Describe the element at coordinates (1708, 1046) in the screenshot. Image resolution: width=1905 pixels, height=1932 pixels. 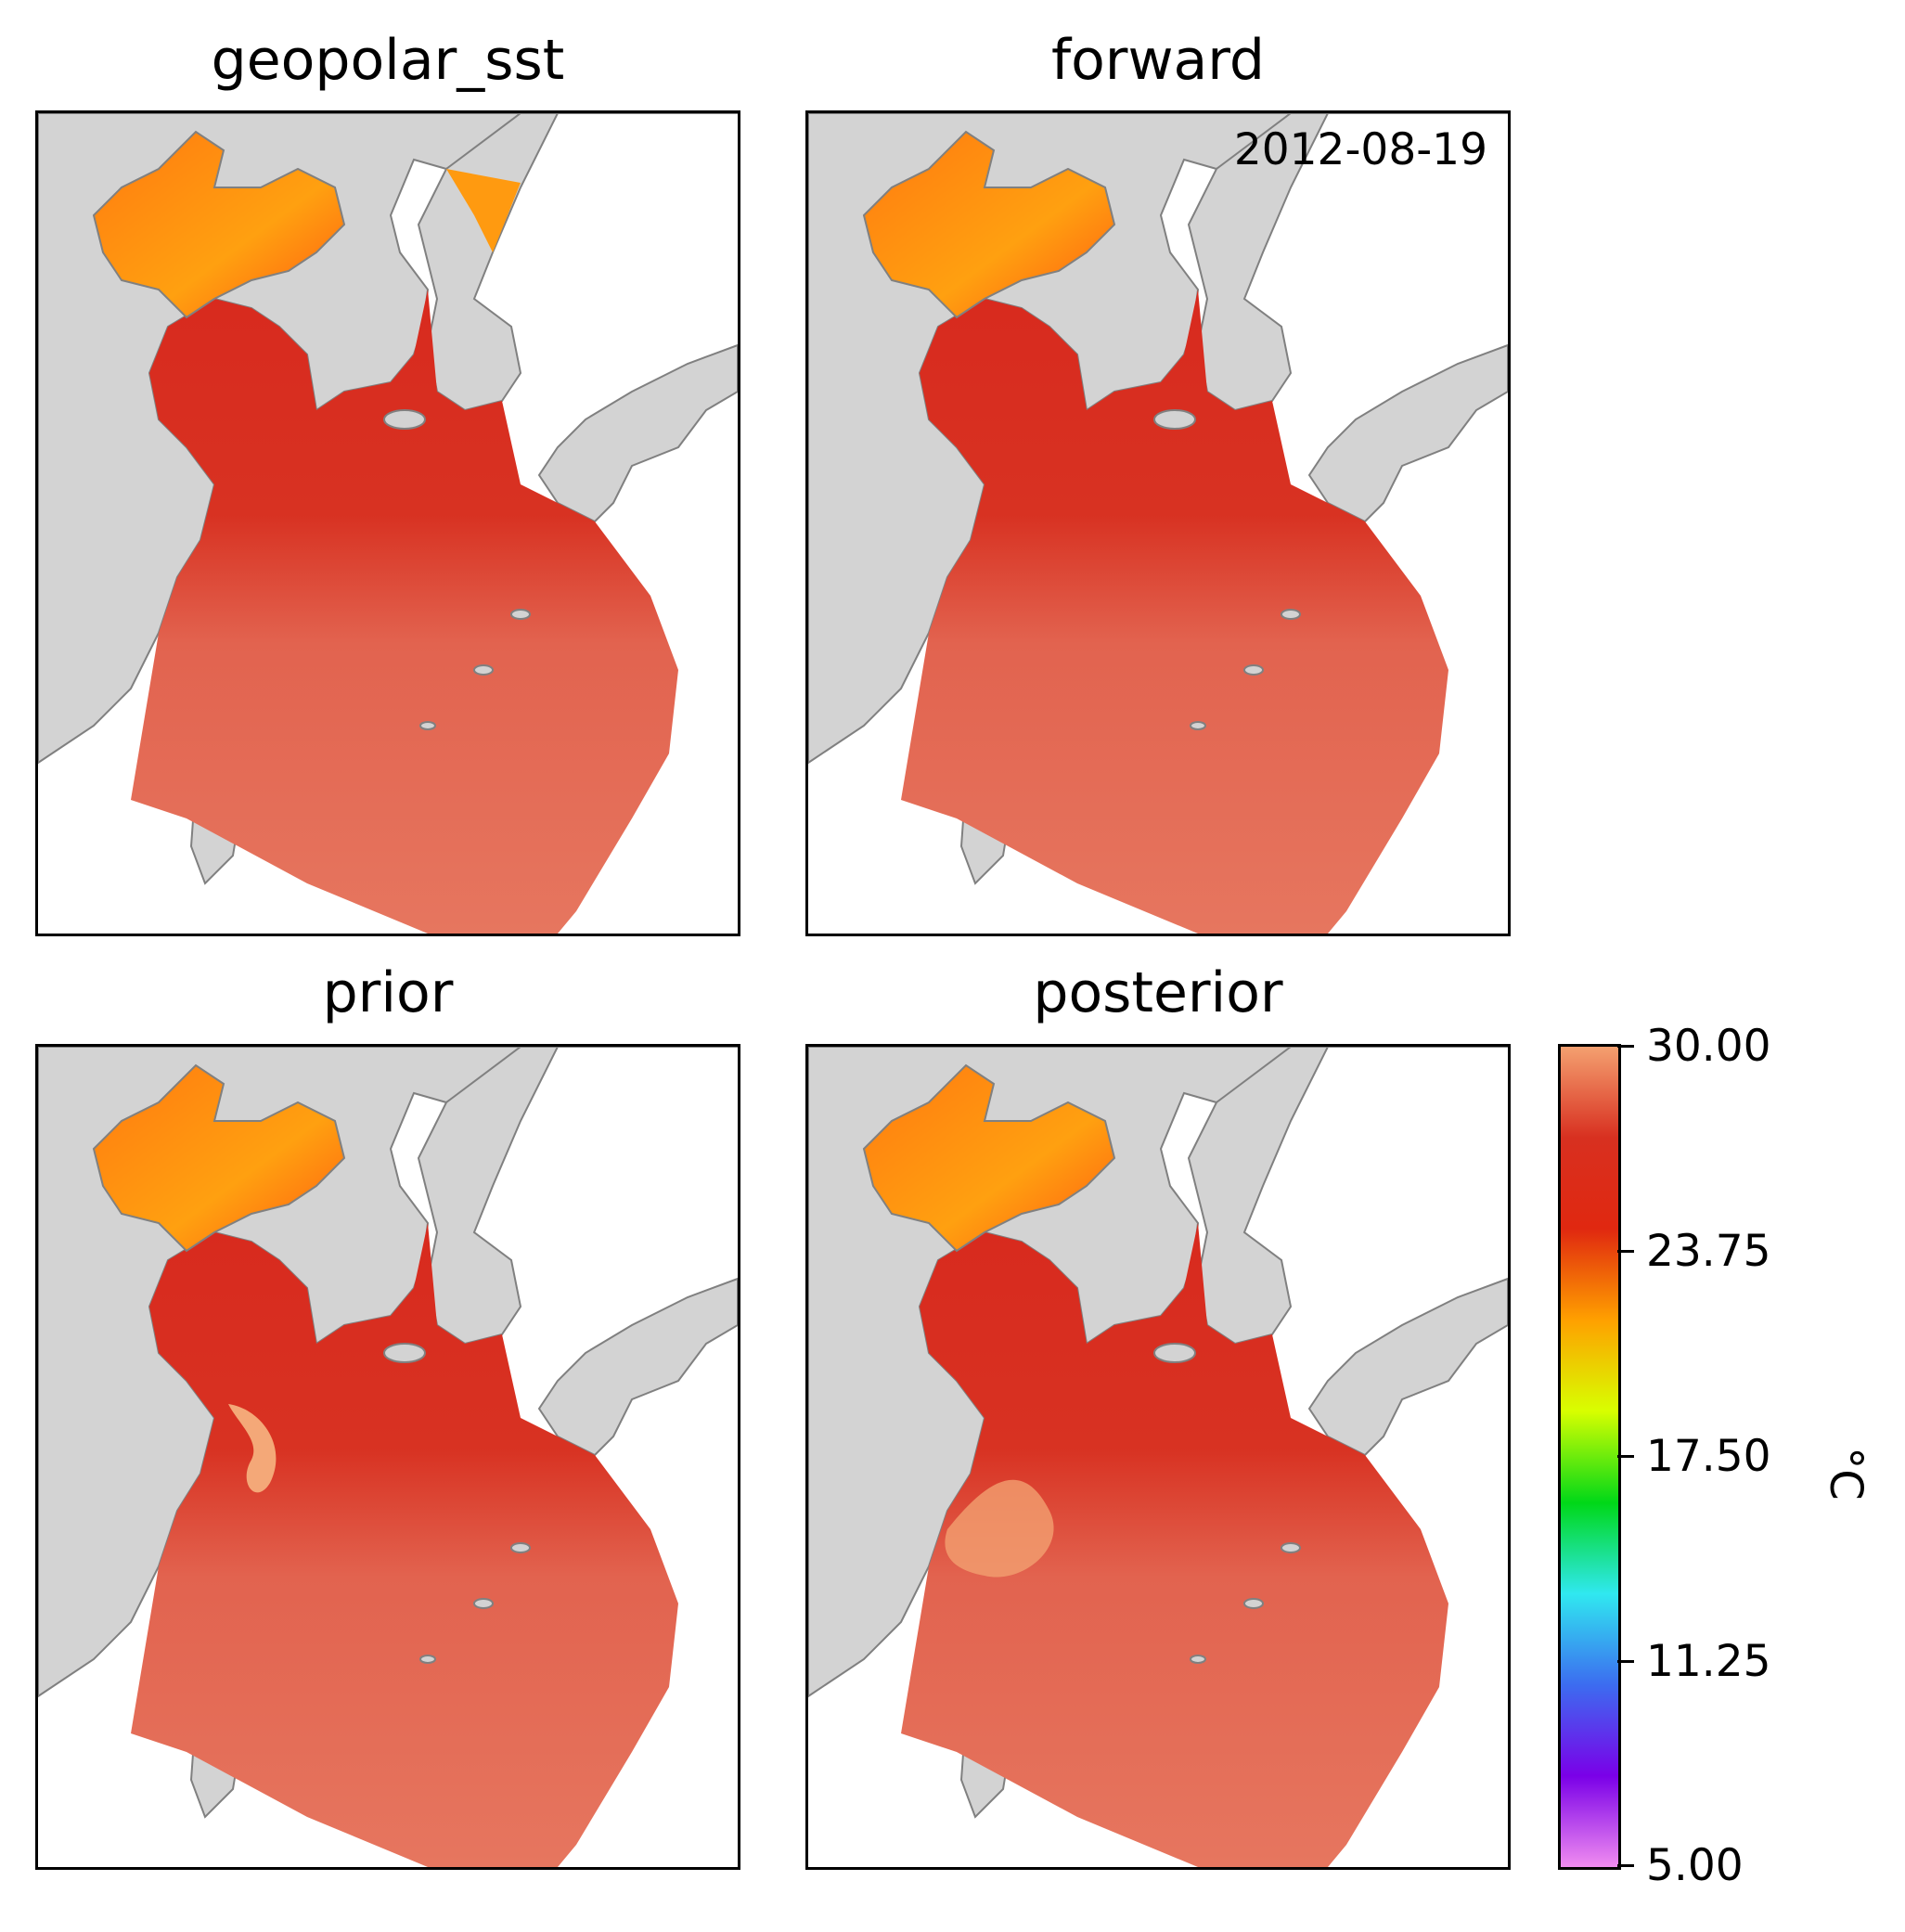
I see `colorbar-tick-label: 30.00` at that location.